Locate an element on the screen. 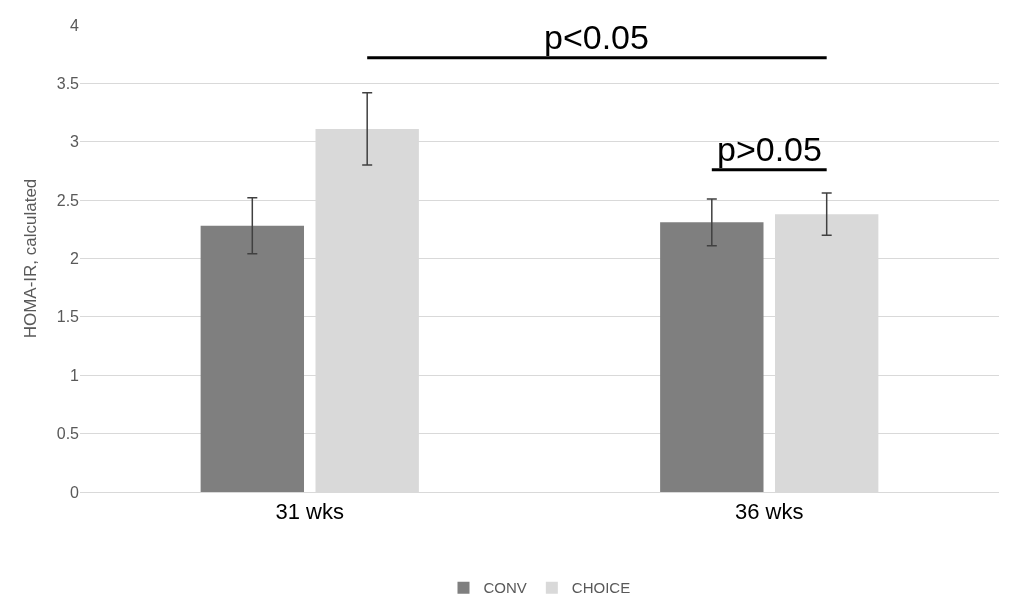 The height and width of the screenshot is (616, 1014). x-tick-label: 36 wks is located at coordinates (769, 512).